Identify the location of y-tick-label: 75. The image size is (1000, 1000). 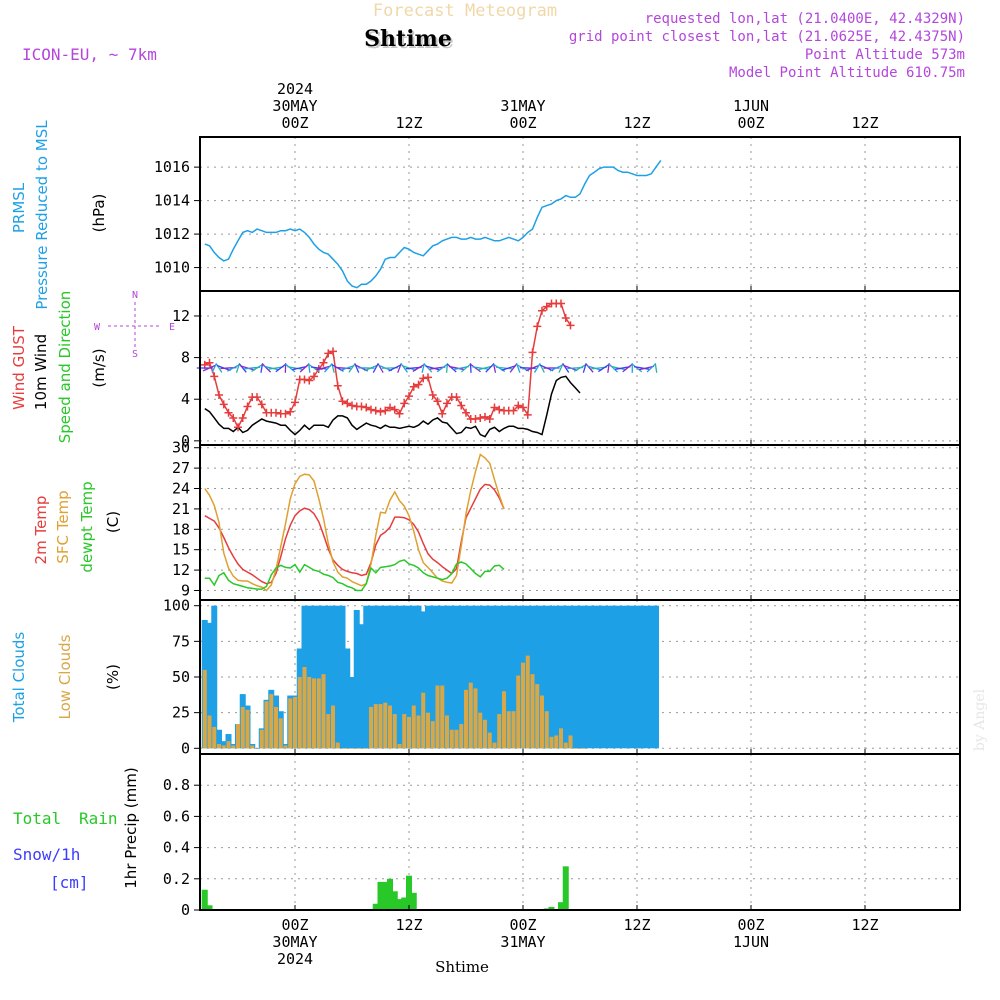
(181, 641).